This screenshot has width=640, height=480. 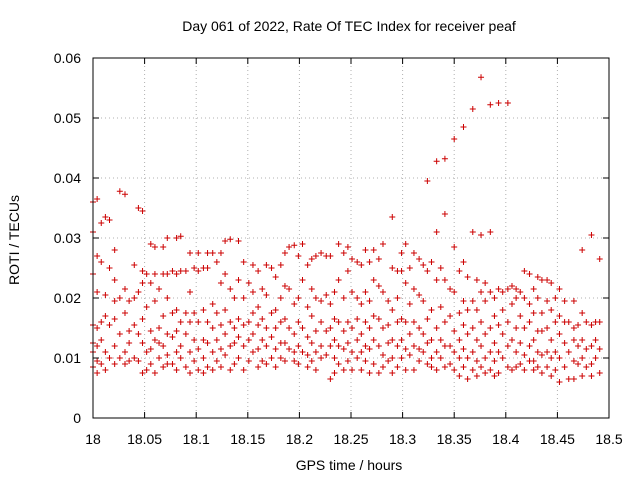 What do you see at coordinates (557, 439) in the screenshot?
I see `x-tick-label: 18.45` at bounding box center [557, 439].